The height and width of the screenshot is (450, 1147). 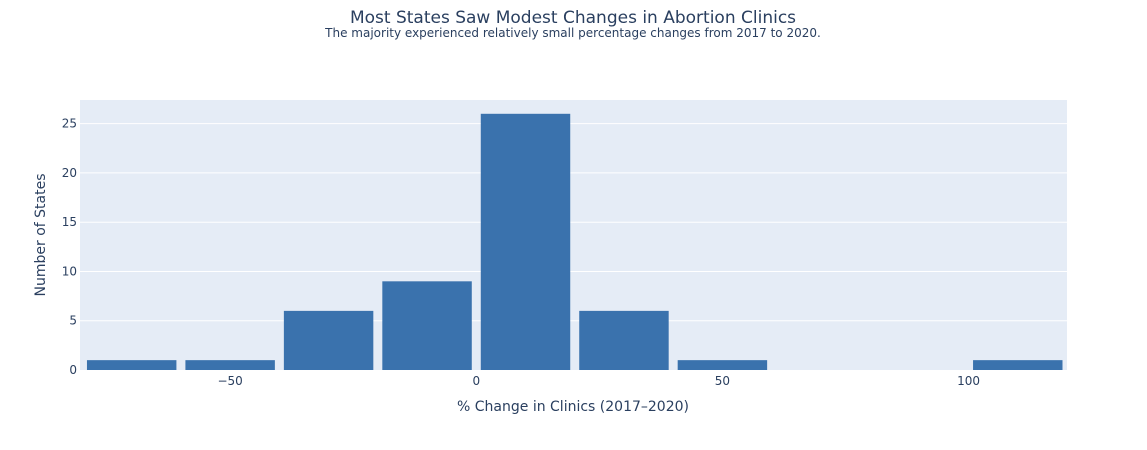 I want to click on x-tick-label: 100, so click(x=968, y=381).